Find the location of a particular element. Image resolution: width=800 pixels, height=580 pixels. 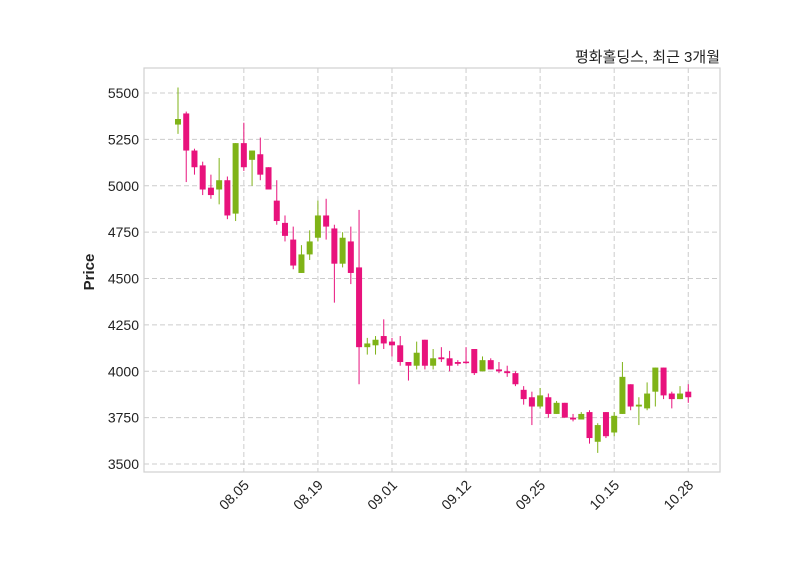

y-tick-label: 4000 is located at coordinates (123, 371).